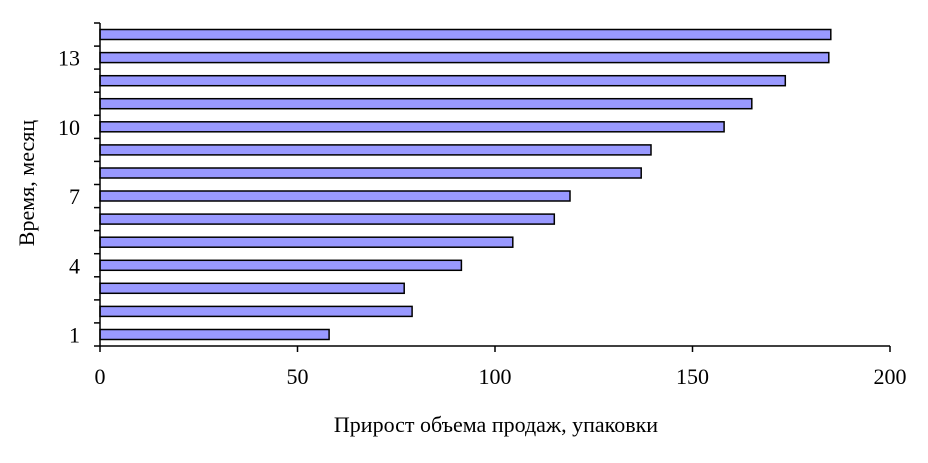 This screenshot has width=928, height=463. I want to click on x-tick-label: 150, so click(692, 376).